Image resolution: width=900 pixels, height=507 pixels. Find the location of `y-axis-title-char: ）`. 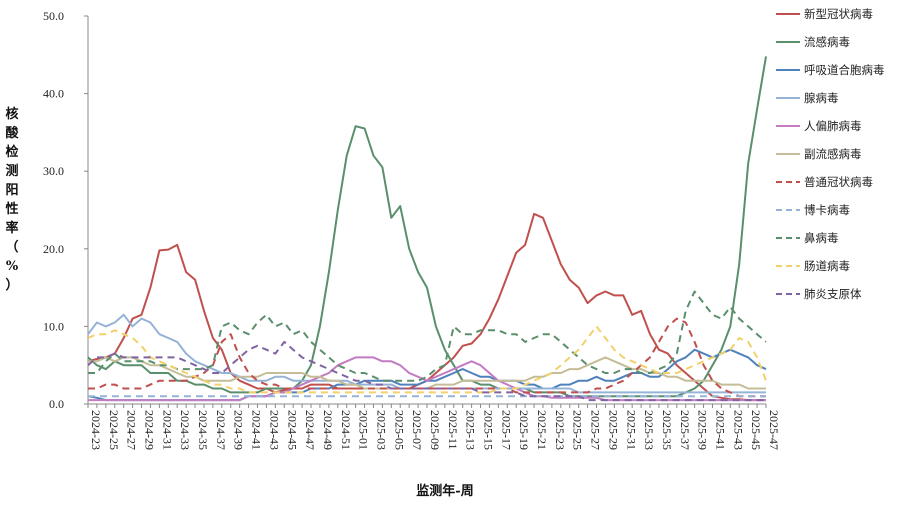

y-axis-title-char: ） is located at coordinates (11, 285).